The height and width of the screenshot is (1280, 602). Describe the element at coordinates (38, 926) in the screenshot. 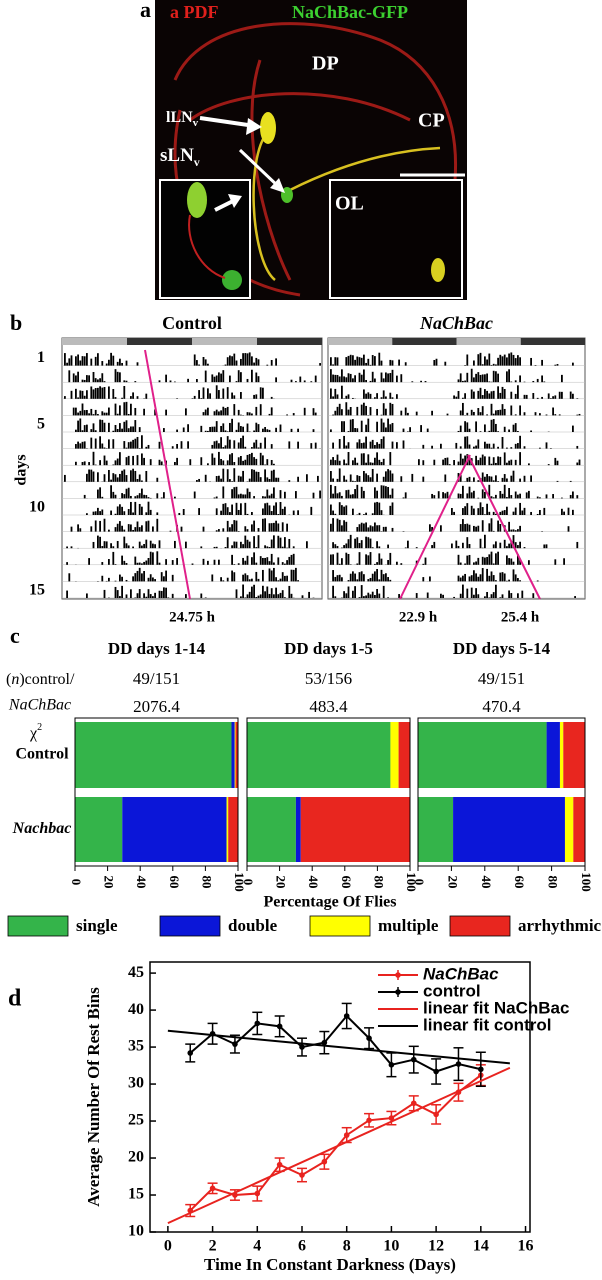

I see `legend-swatch` at that location.